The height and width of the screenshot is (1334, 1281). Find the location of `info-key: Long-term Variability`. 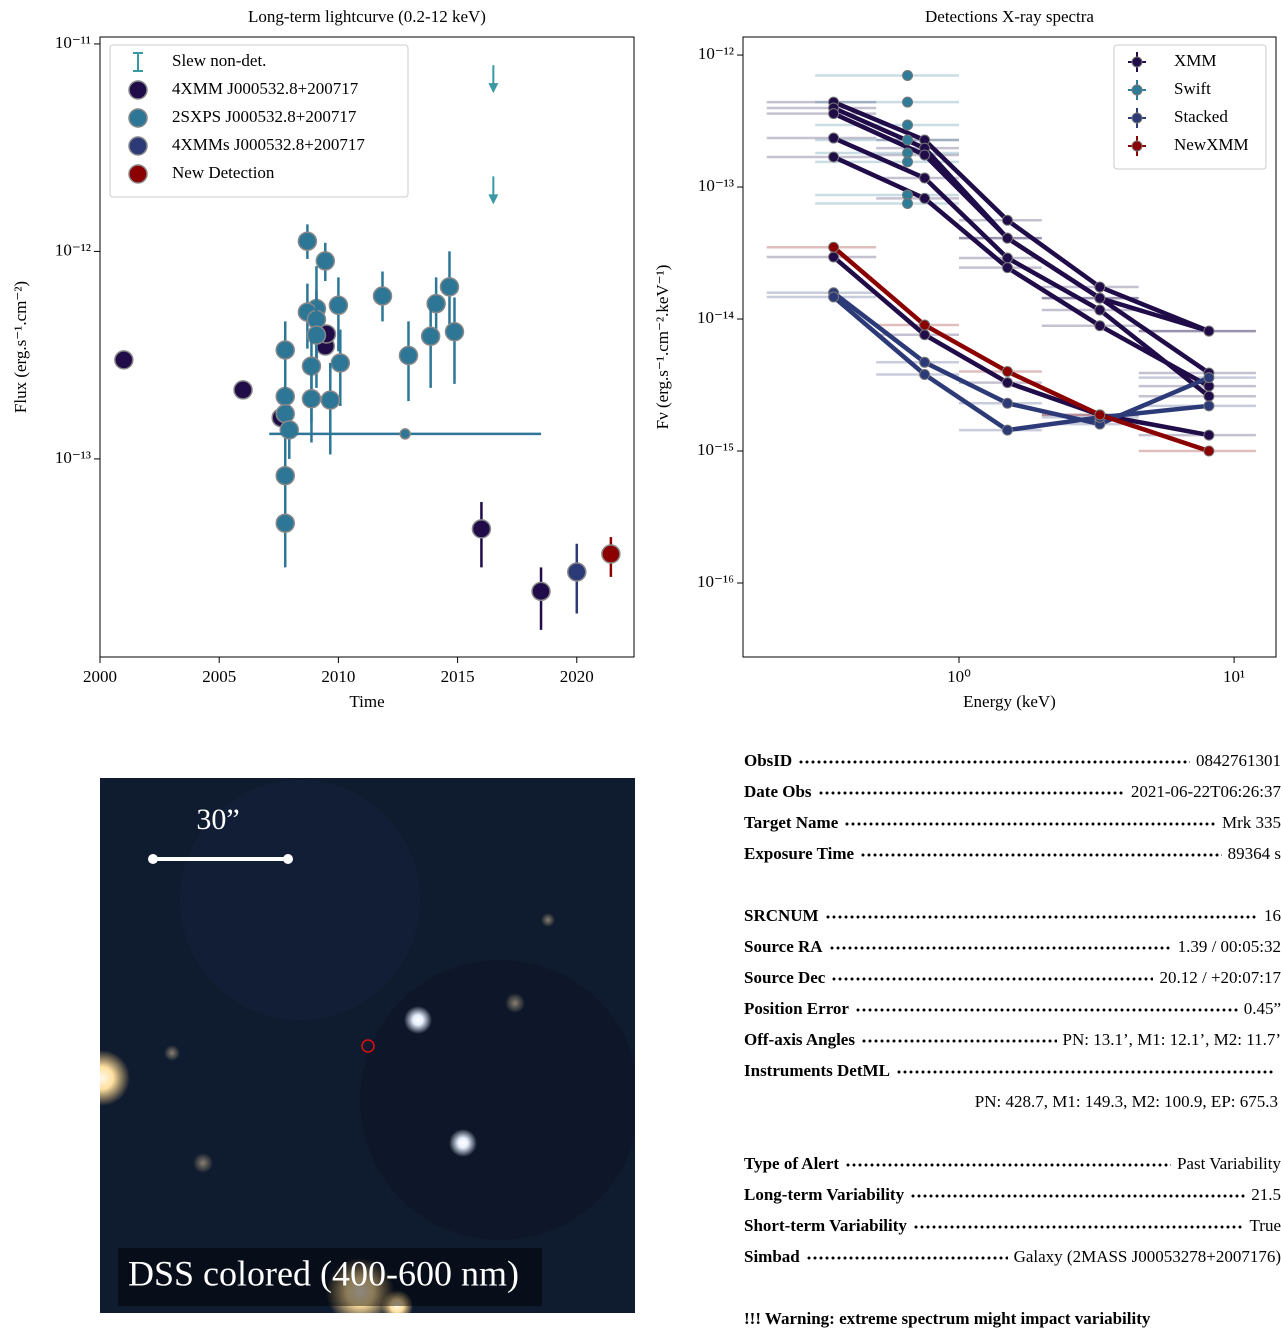

info-key: Long-term Variability is located at coordinates (824, 1195).